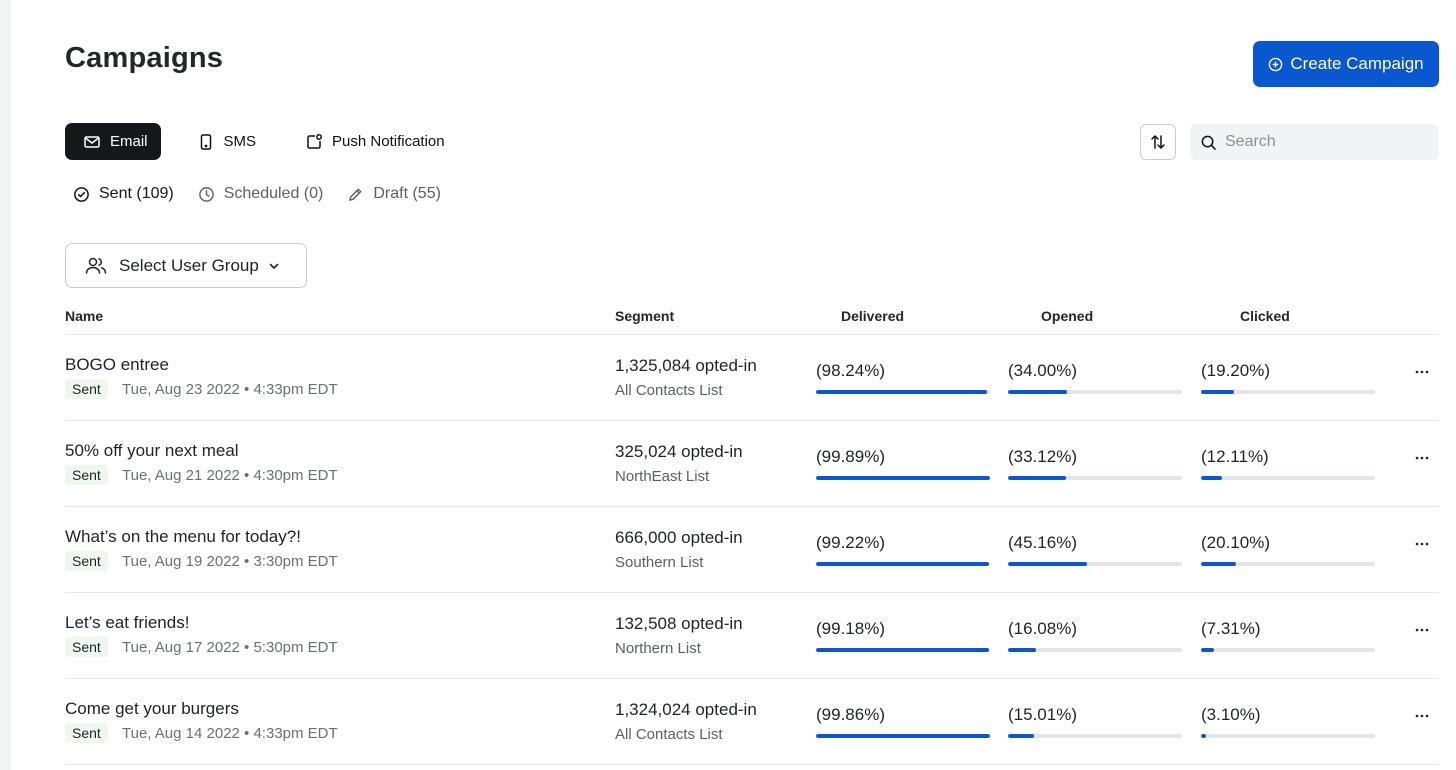 The image size is (1456, 770). I want to click on tab-sent-label: Sent (109), so click(136, 193).